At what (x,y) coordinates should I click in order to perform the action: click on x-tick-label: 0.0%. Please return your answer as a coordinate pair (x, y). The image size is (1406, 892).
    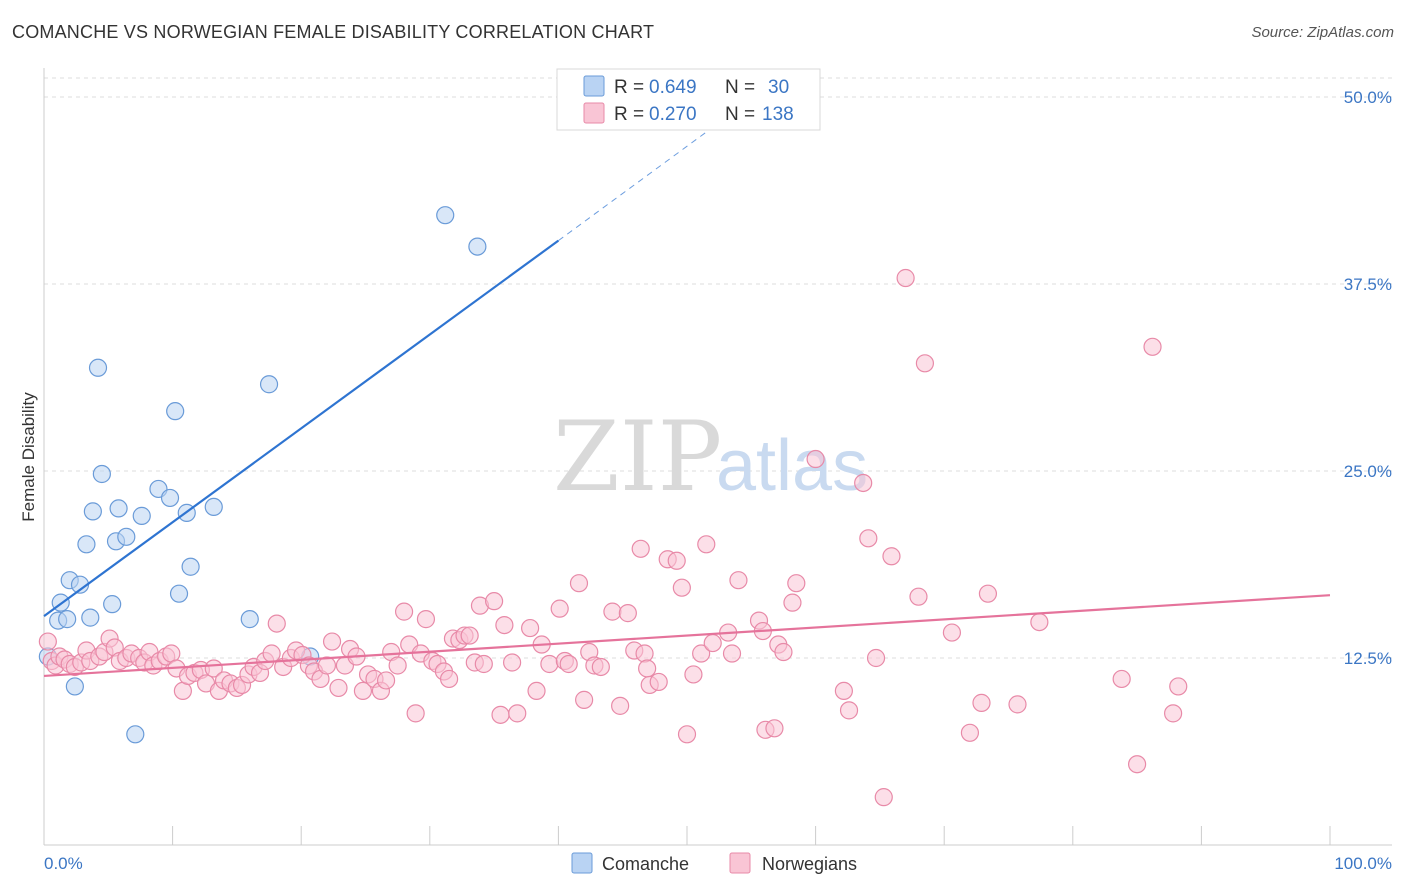
    Looking at the image, I should click on (63, 863).